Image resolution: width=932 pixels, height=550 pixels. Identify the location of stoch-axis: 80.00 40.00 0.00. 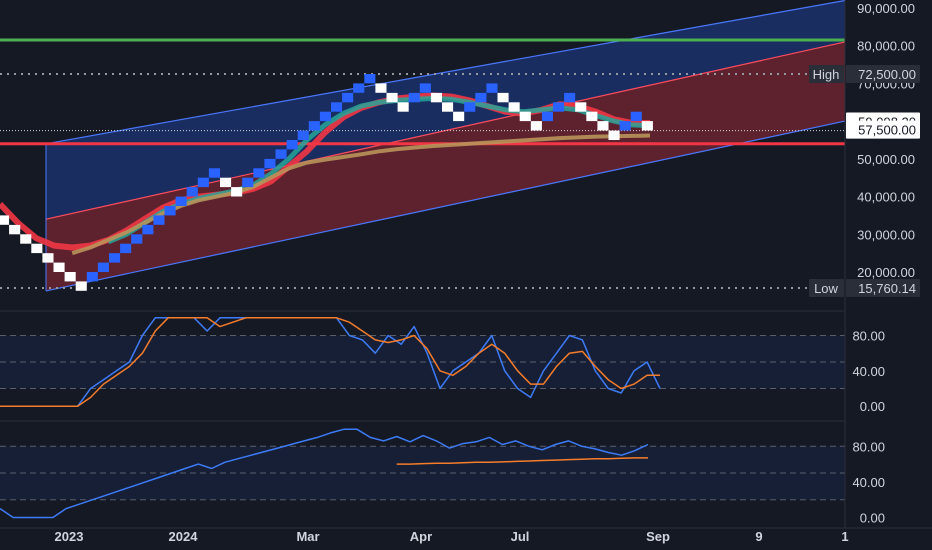
(868, 371).